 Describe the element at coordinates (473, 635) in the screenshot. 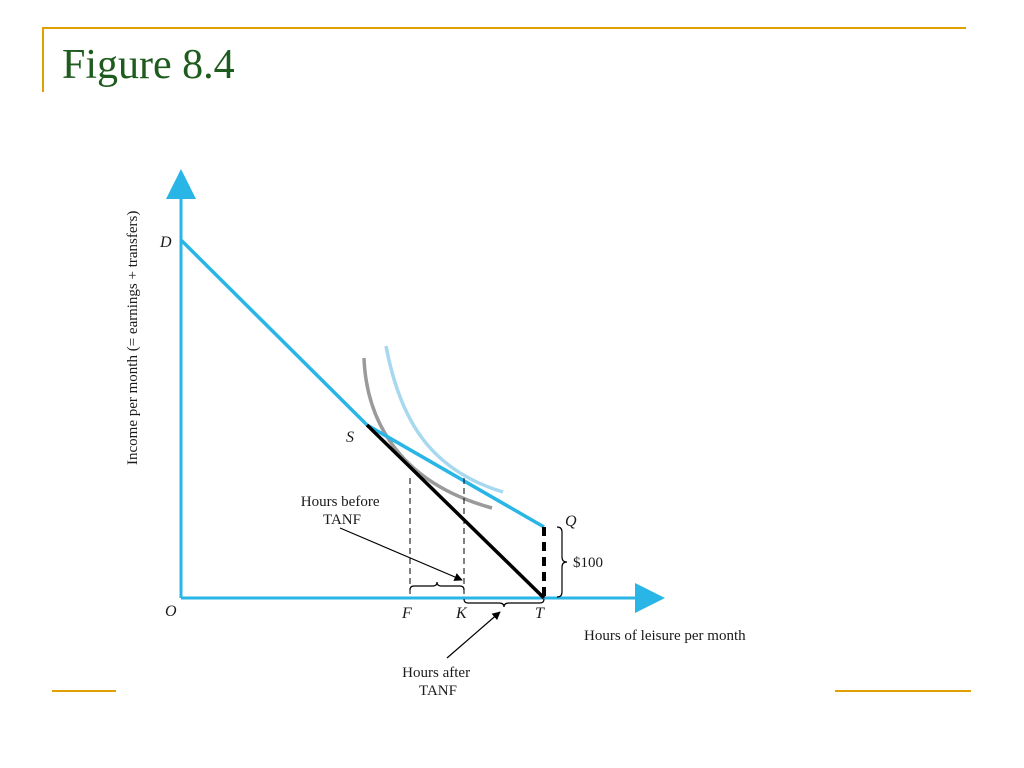

I see `arrow-hours-after` at that location.